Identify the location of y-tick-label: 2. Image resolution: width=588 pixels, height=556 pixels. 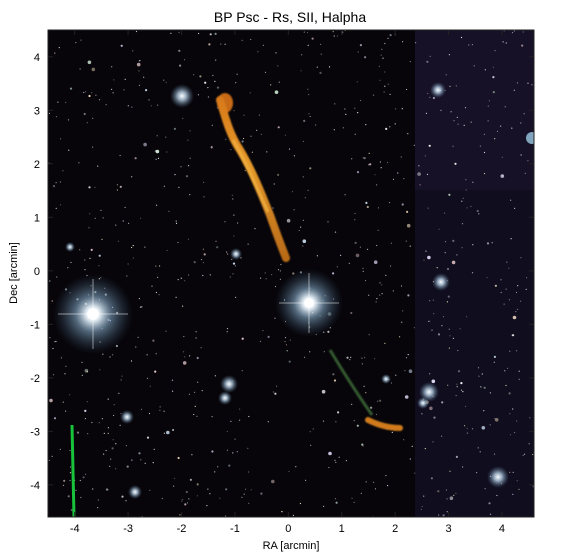
(37, 165).